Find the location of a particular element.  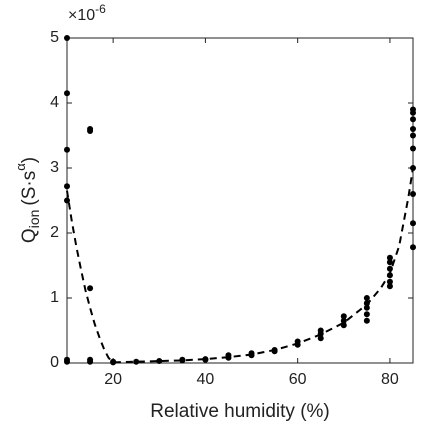

multiplier-base: ×10 is located at coordinates (81, 15).